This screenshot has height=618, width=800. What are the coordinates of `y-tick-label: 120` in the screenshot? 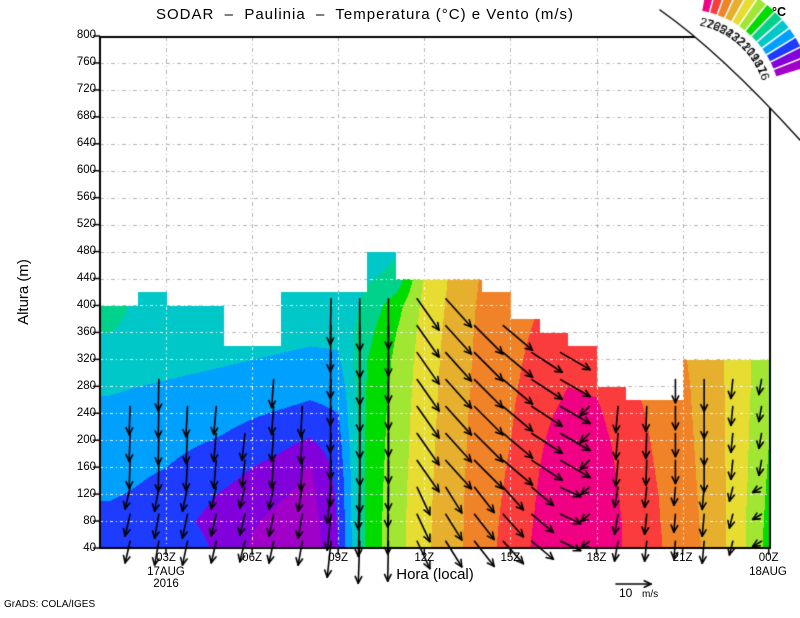 It's located at (86, 493).